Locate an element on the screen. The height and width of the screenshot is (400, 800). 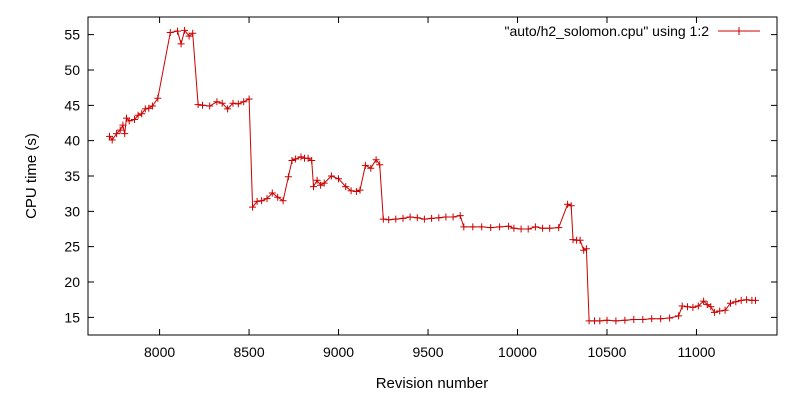
x-axis-label: Revision number is located at coordinates (432, 383).